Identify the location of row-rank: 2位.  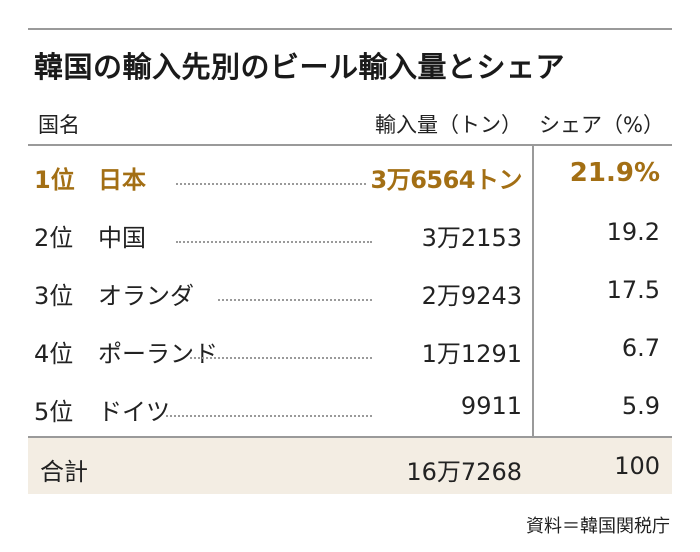
(54, 238).